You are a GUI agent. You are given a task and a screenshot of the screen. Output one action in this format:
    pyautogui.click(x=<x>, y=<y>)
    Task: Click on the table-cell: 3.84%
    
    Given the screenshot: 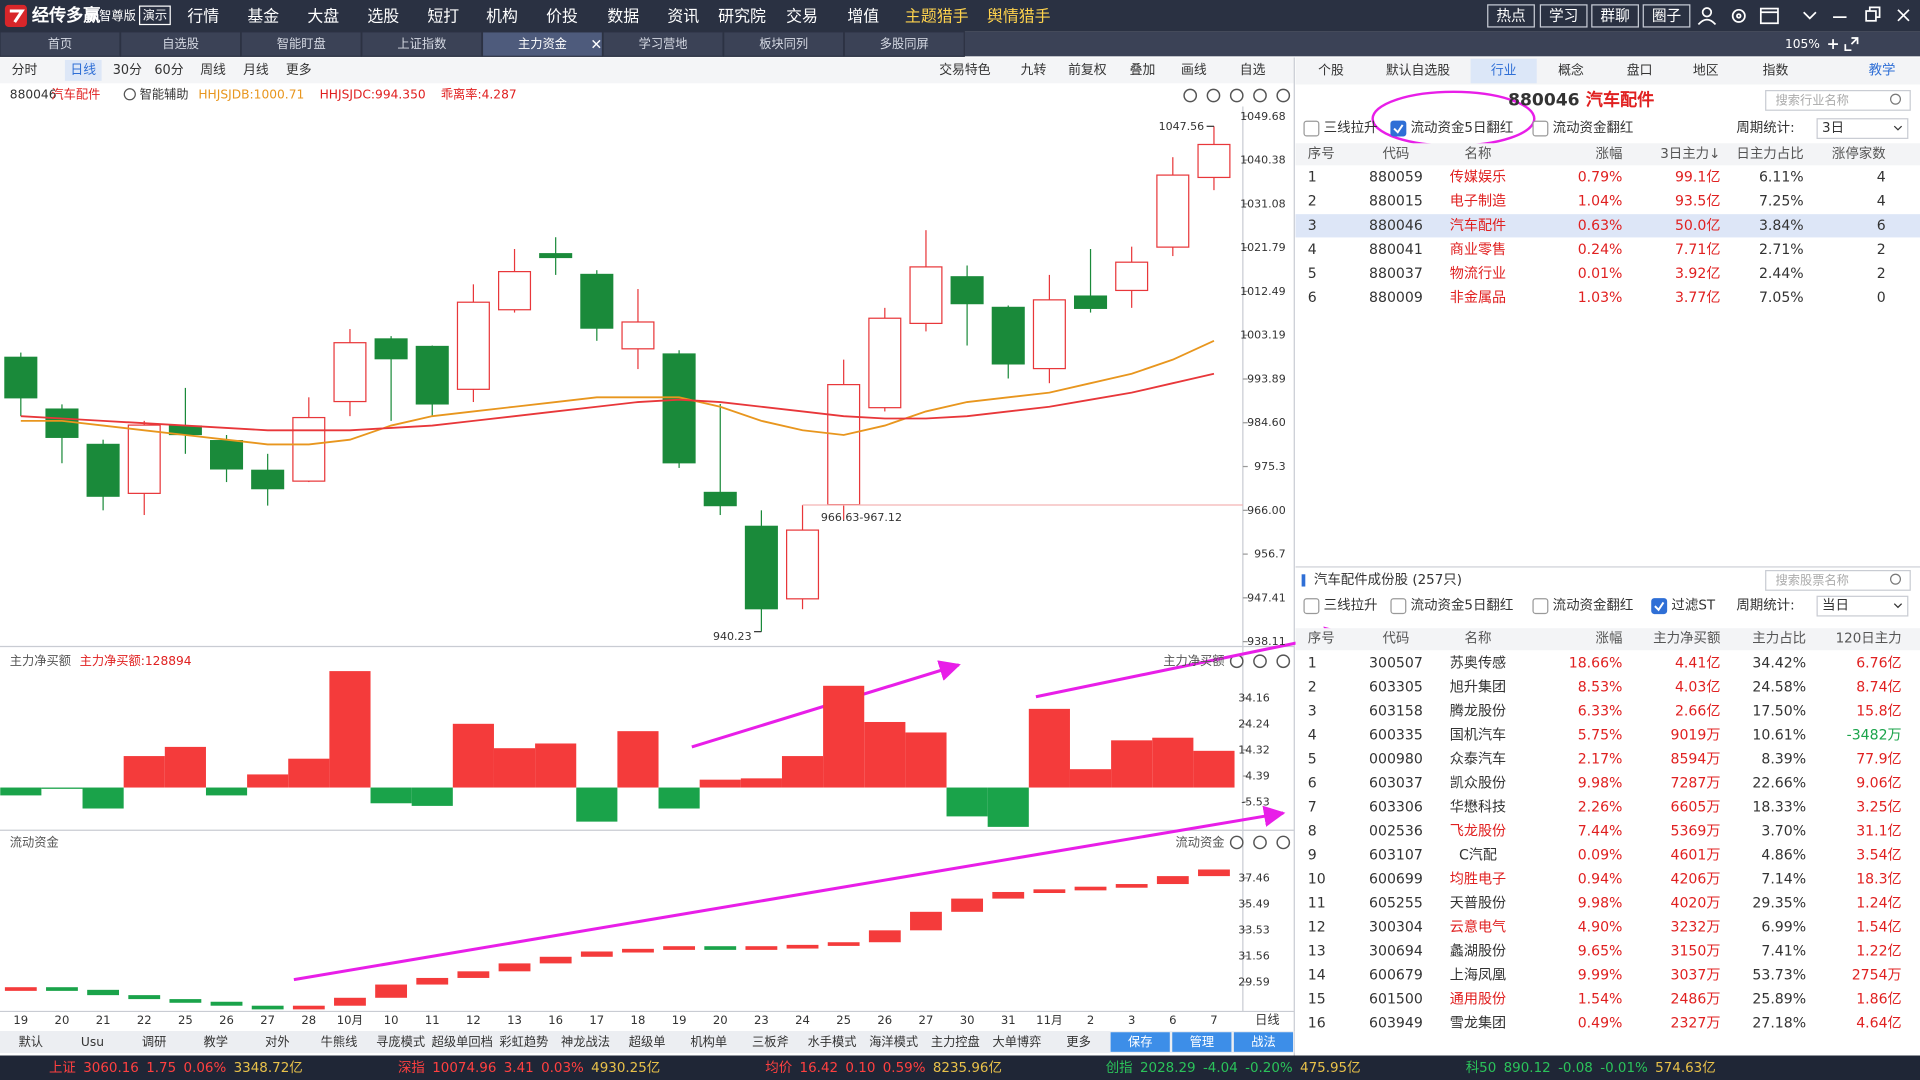 What is the action you would take?
    pyautogui.click(x=1781, y=226)
    